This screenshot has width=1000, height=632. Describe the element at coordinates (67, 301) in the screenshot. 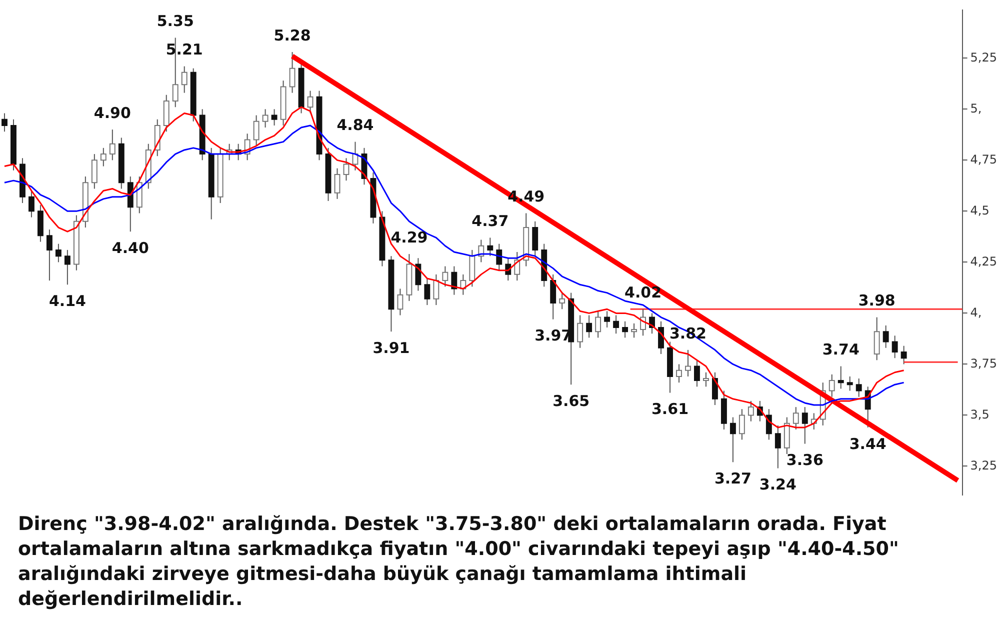

I see `annotation: 4.14` at that location.